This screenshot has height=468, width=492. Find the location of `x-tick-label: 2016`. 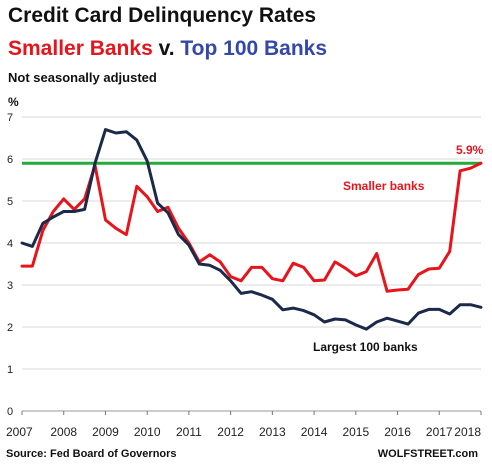

x-tick-label: 2016 is located at coordinates (397, 432).